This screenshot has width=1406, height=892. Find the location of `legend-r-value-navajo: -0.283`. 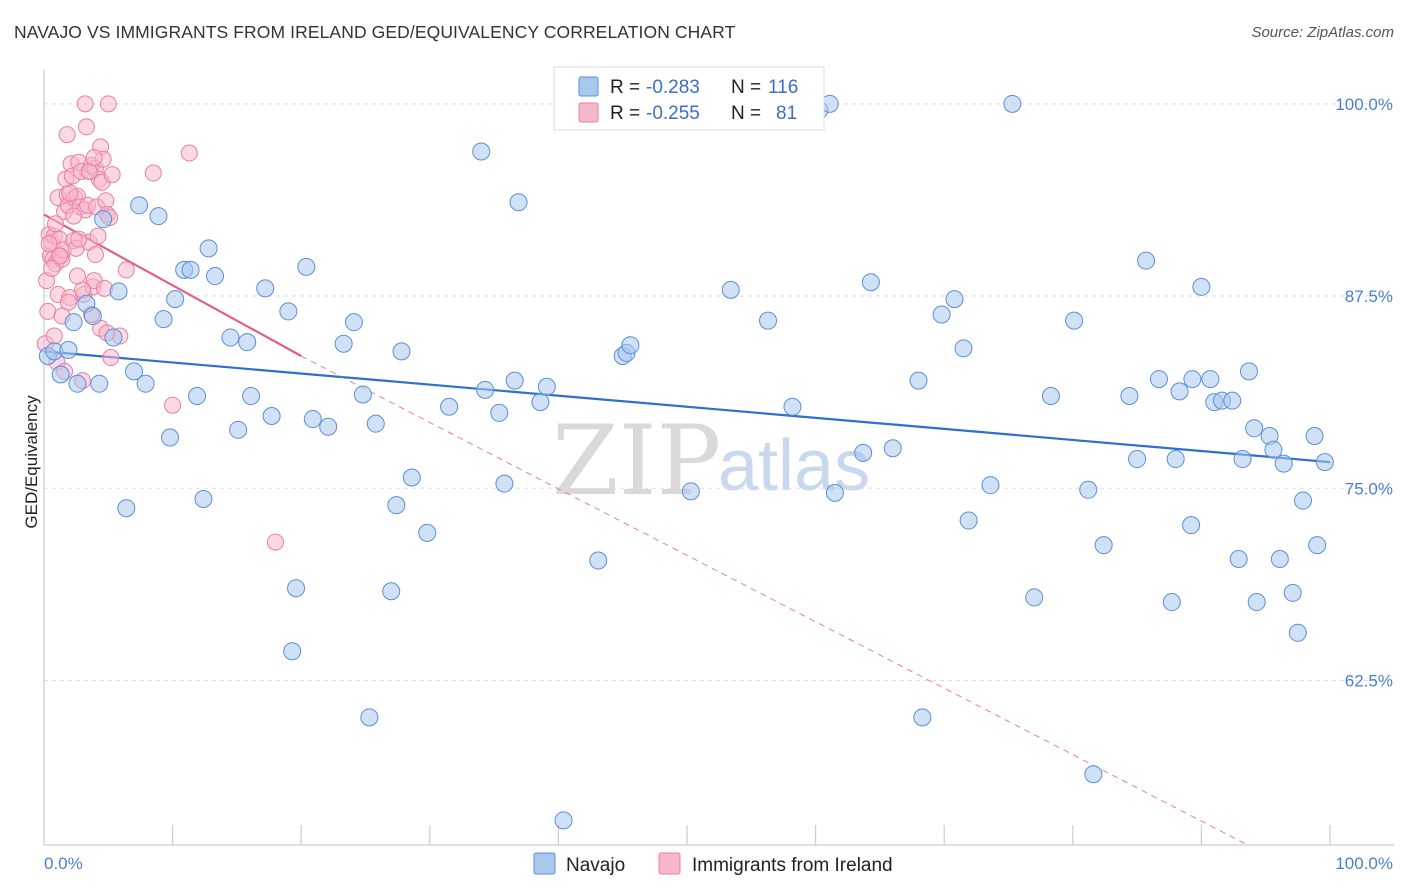

legend-r-value-navajo: -0.283 is located at coordinates (673, 87).